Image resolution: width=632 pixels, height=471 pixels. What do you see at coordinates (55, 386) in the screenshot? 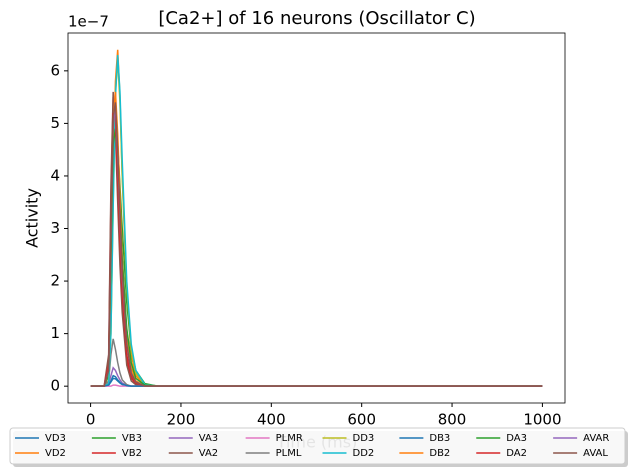
I see `y-tick-label: 0` at bounding box center [55, 386].